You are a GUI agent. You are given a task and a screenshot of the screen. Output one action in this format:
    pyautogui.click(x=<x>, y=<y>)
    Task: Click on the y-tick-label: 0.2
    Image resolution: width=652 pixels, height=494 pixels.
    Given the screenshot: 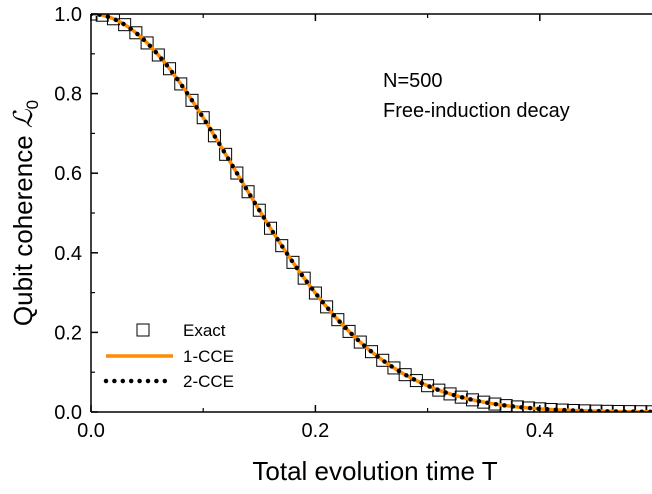 What is the action you would take?
    pyautogui.click(x=68, y=333)
    